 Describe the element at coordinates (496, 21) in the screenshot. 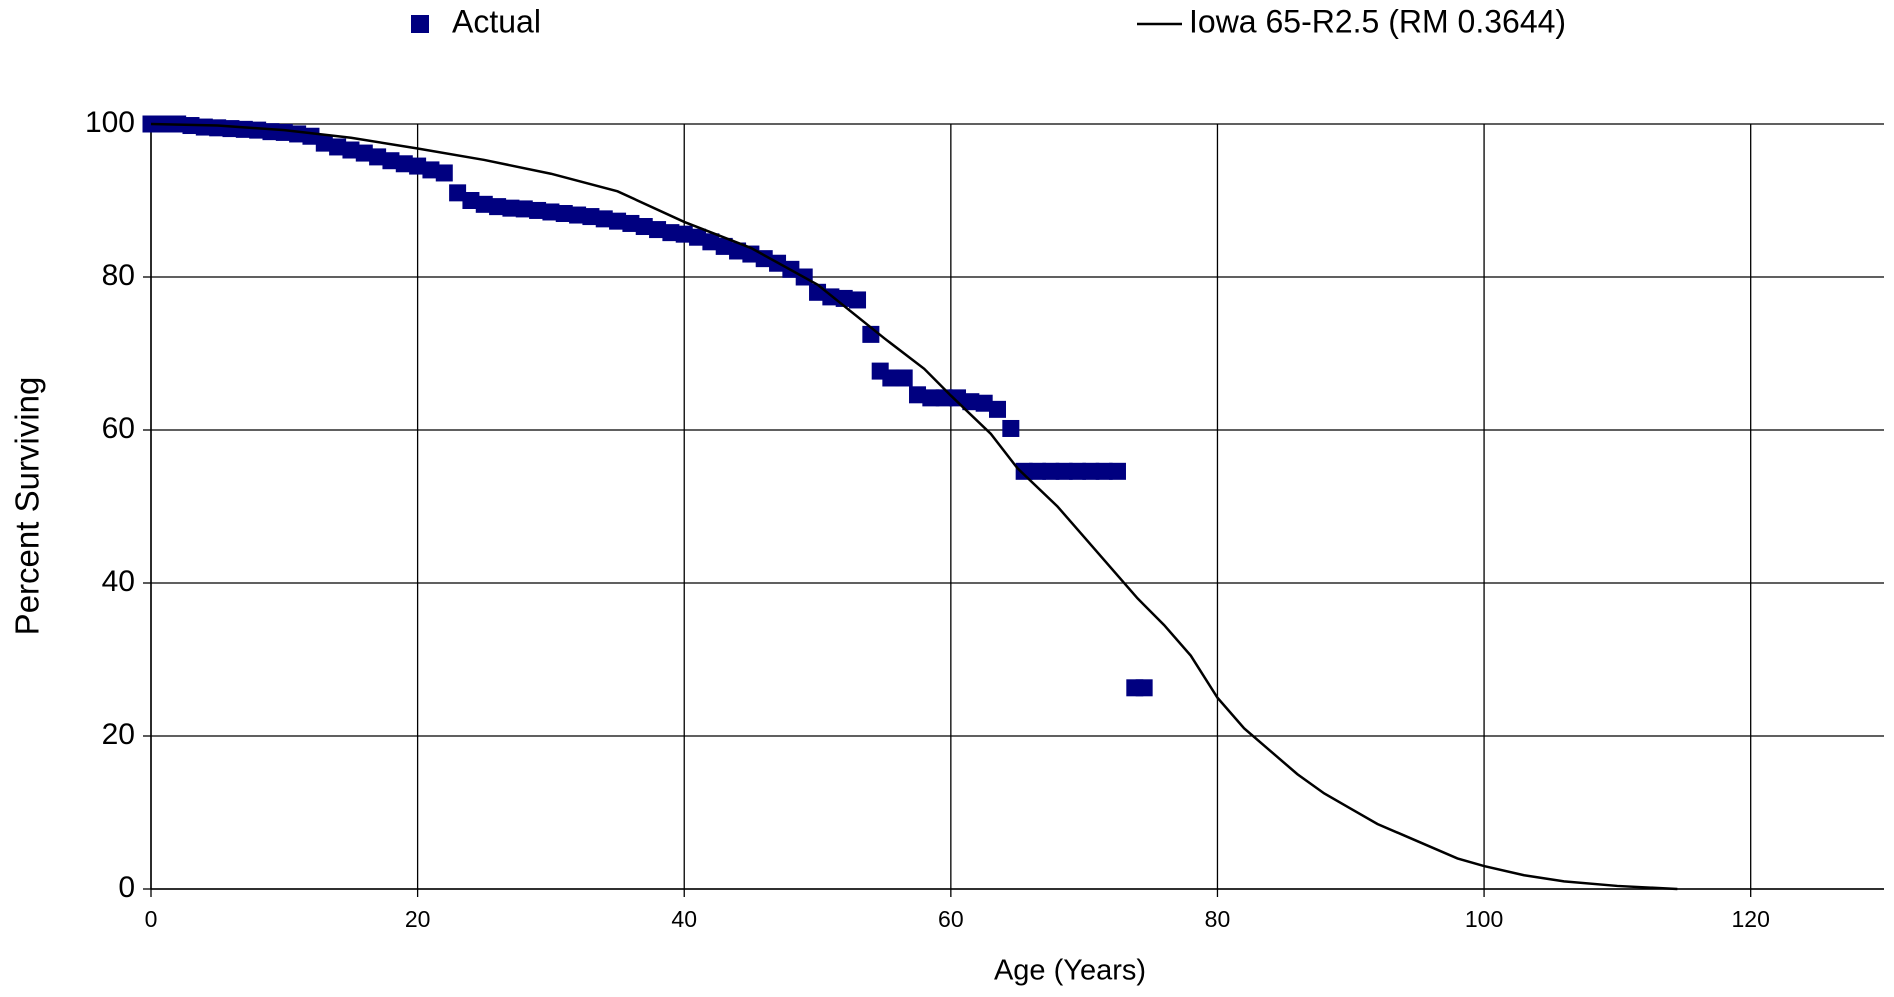

I see `legend-label: Actual` at that location.